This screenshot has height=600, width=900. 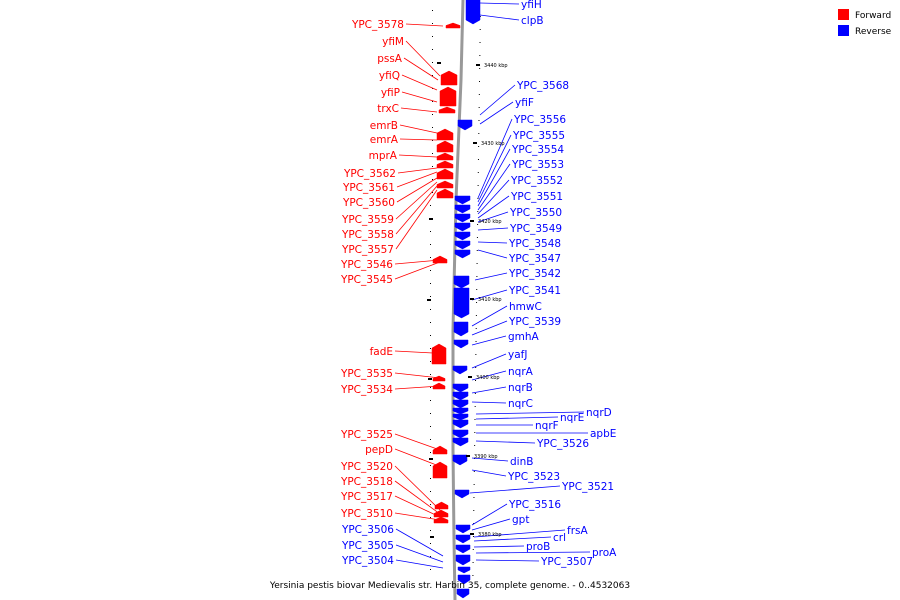 What do you see at coordinates (534, 274) in the screenshot?
I see `gene-label-ypc-3542: YPC_3542` at bounding box center [534, 274].